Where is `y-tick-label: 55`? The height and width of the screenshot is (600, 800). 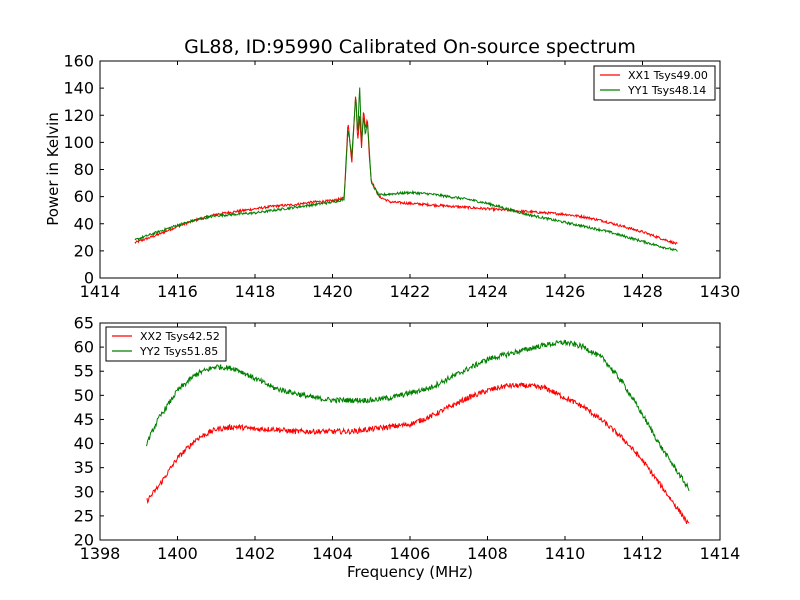 y-tick-label: 55 is located at coordinates (84, 371).